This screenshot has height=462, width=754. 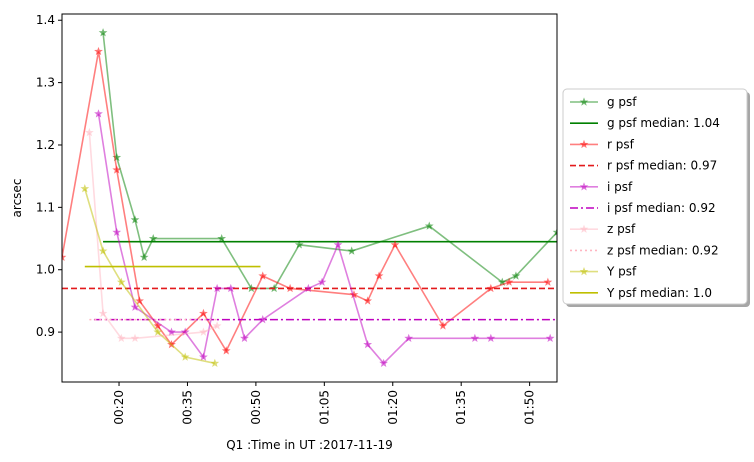 I want to click on legend-entry: r psf, so click(x=602, y=144).